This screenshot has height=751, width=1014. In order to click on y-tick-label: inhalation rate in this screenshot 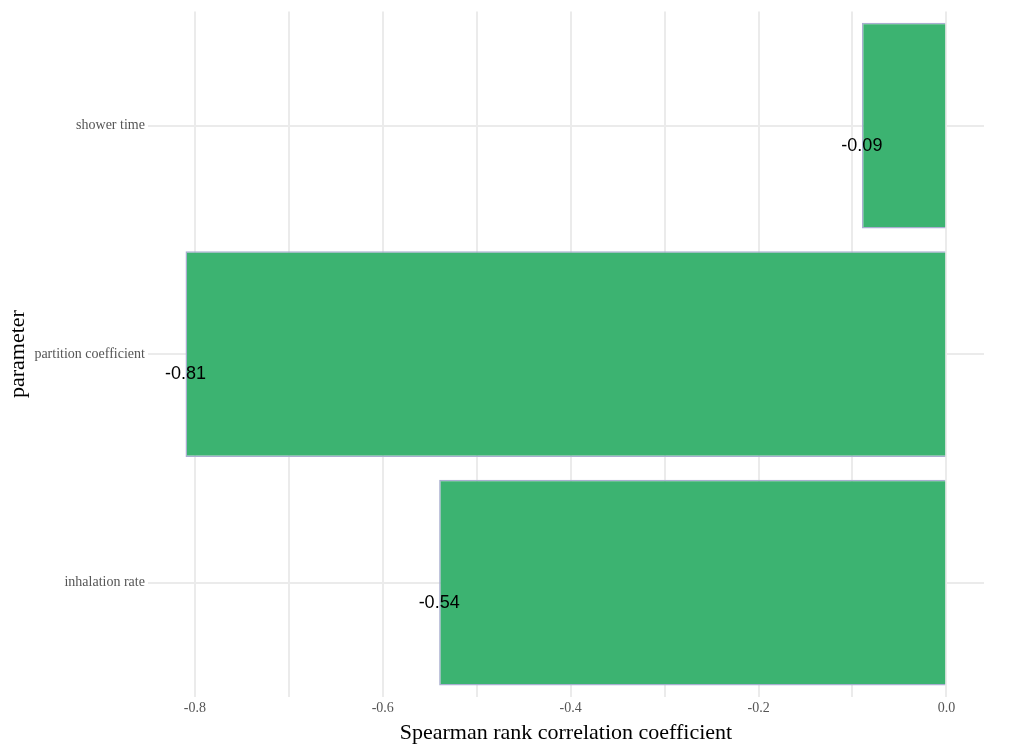, I will do `click(104, 582)`.